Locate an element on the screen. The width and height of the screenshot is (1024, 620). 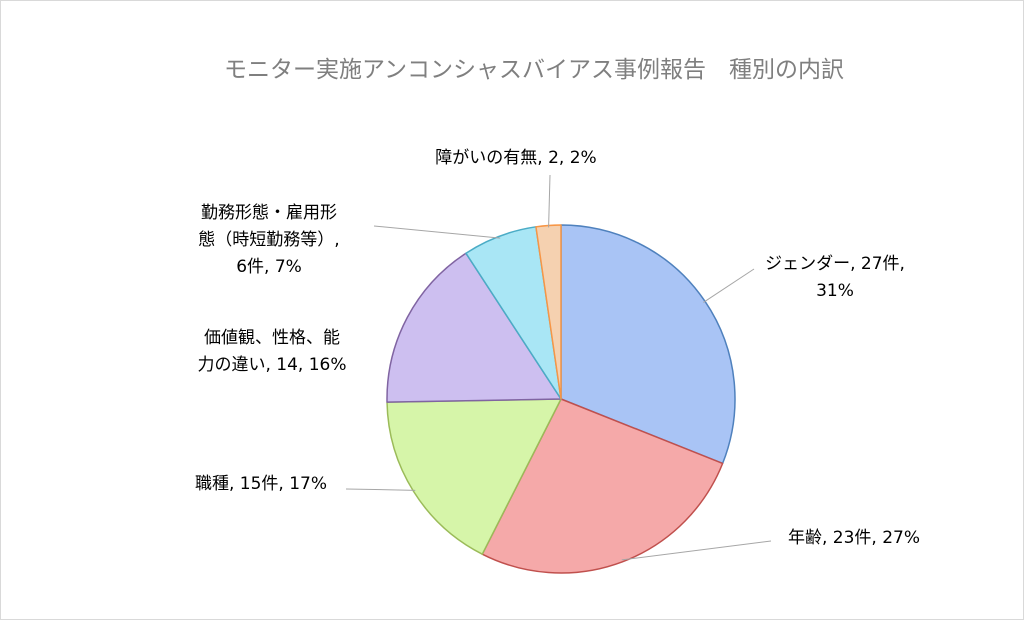
data-label-line: 態（時短勤務等）, is located at coordinates (268, 240).